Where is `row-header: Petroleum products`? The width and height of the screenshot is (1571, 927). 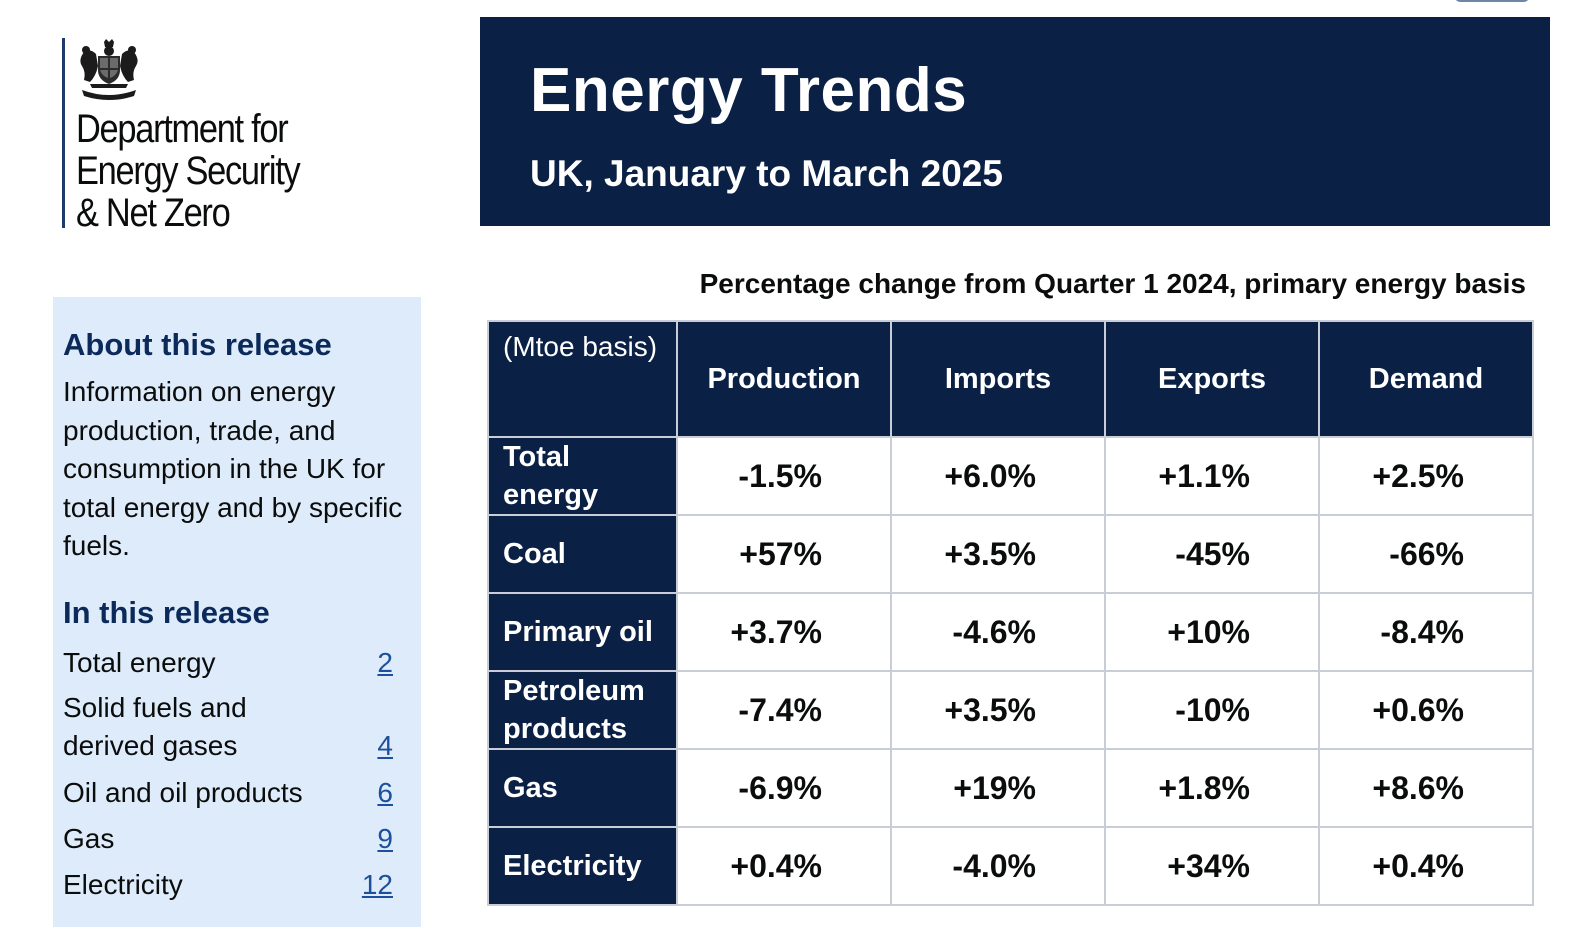 row-header: Petroleum products is located at coordinates (582, 710).